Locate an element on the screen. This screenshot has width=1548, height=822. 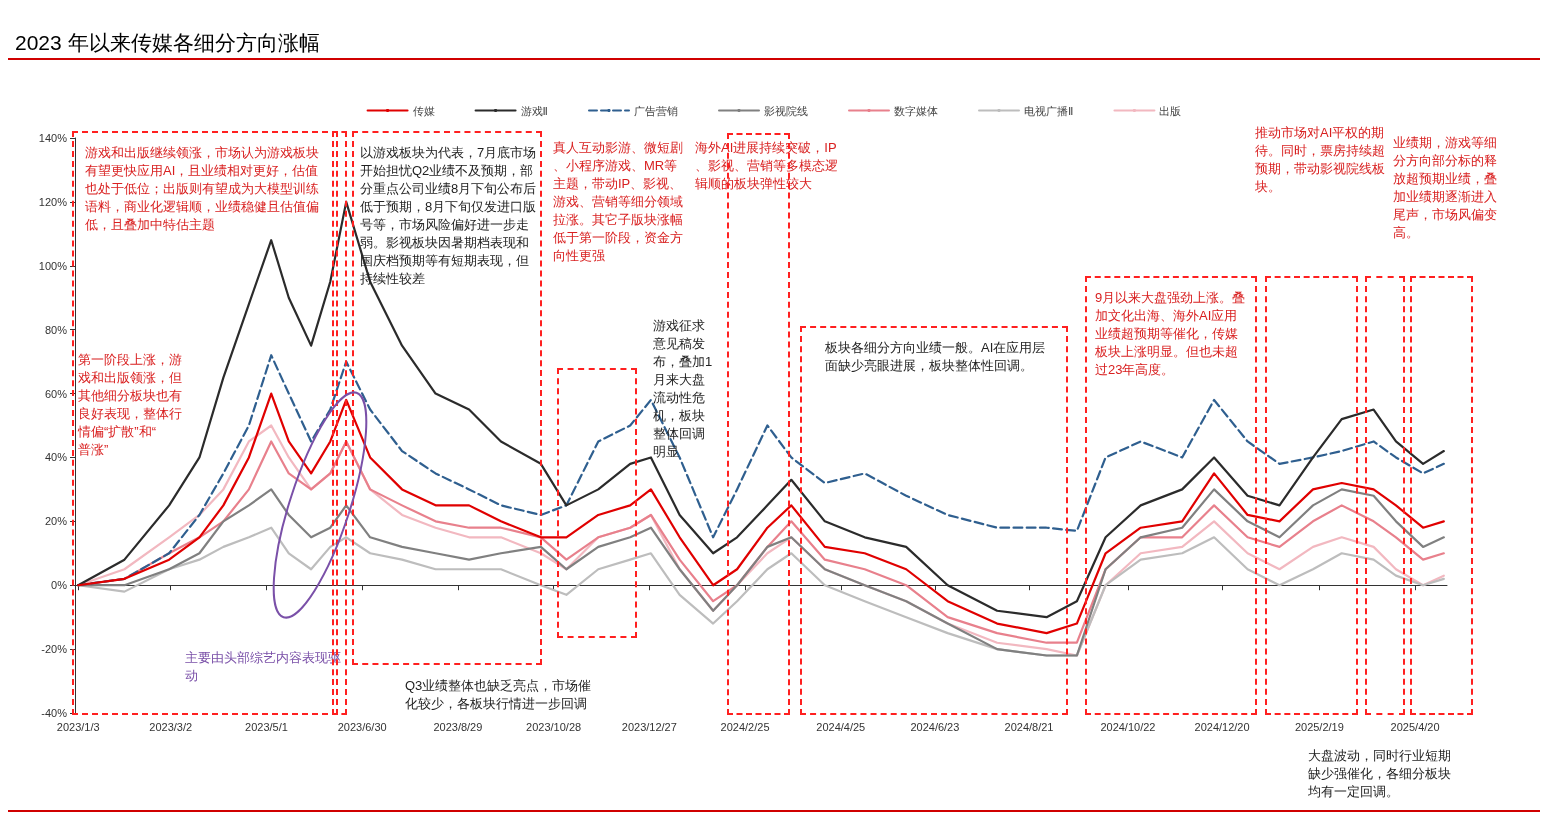
y-tick-label: 140% is located at coordinates (53, 138).